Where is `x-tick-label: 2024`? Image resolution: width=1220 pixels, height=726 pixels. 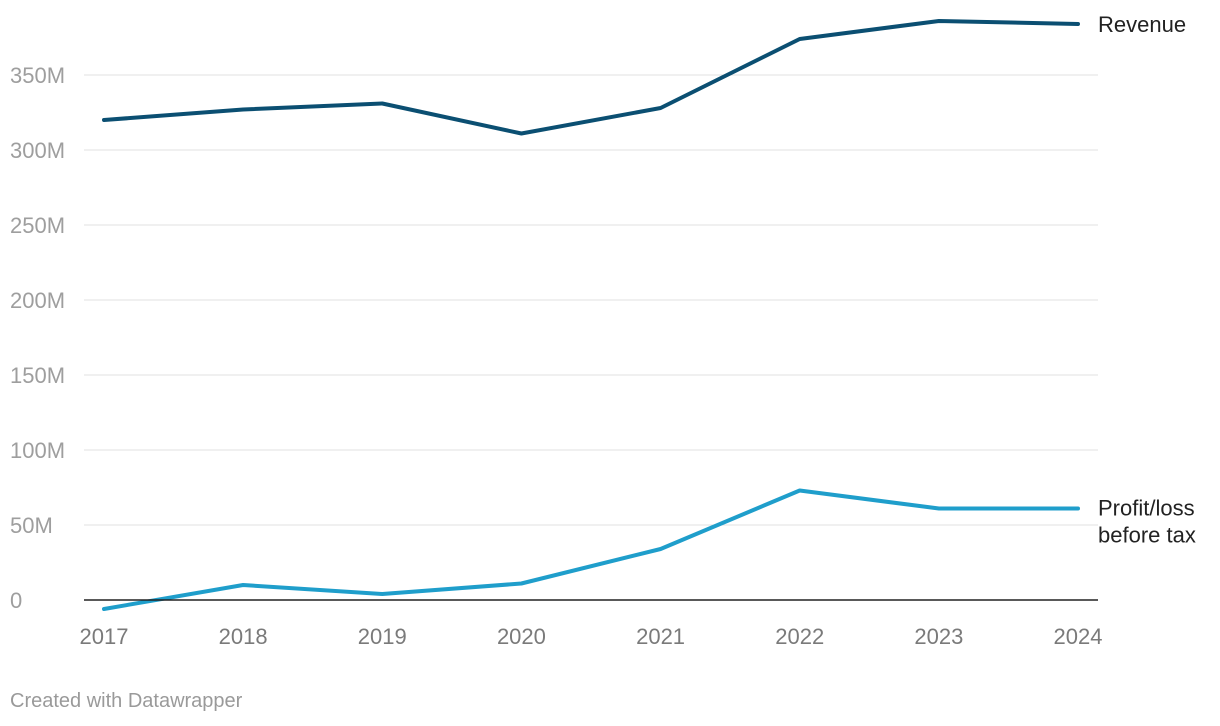
x-tick-label: 2024 is located at coordinates (1078, 636).